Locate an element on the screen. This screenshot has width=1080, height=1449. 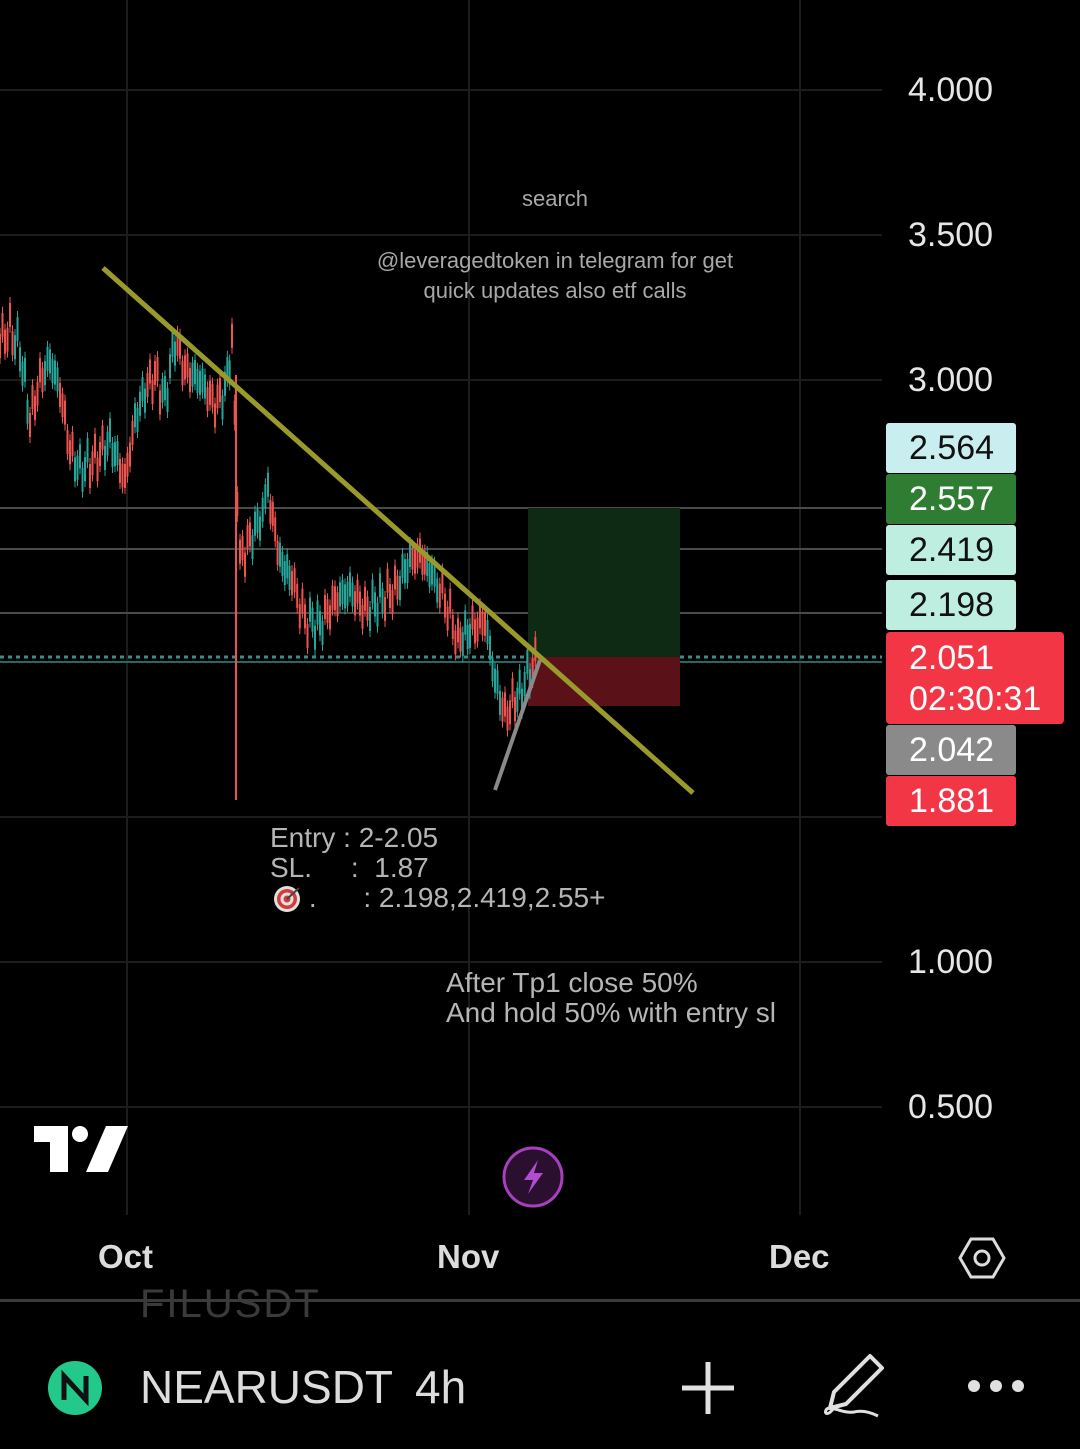
pen-icon is located at coordinates (854, 1386).